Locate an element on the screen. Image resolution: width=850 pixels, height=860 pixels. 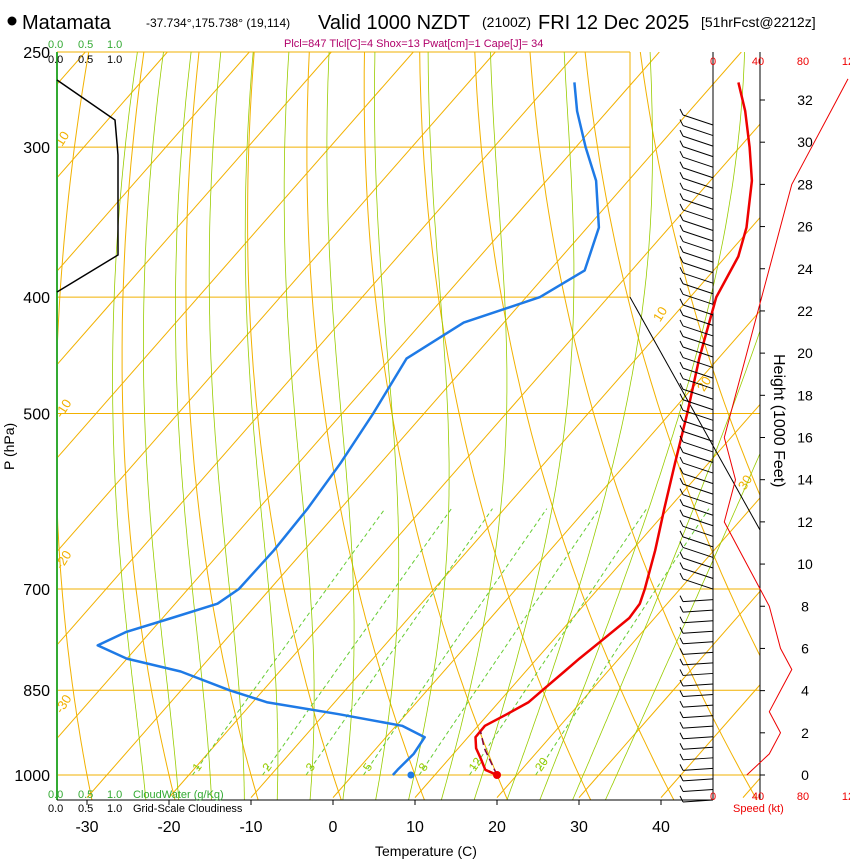
cloudiness-bottom-tick: 0.5 is located at coordinates (85, 809).